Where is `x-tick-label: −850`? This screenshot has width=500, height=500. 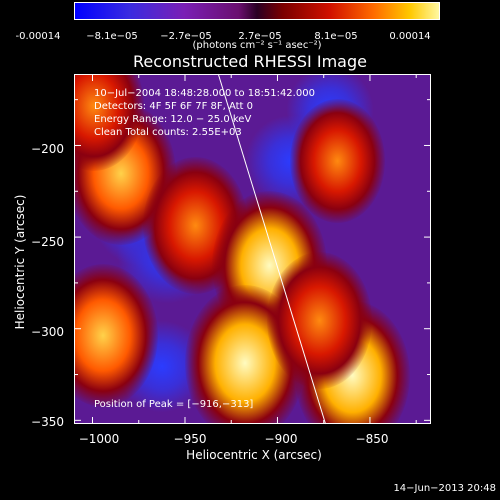 x-tick-label: −850 is located at coordinates (372, 439).